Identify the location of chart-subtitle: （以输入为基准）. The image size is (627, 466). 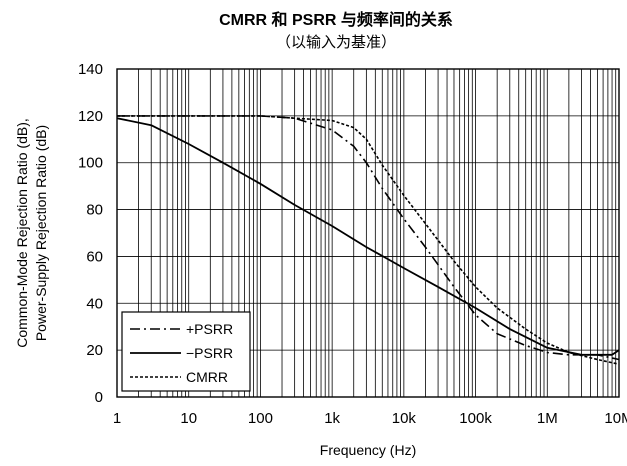
(336, 42).